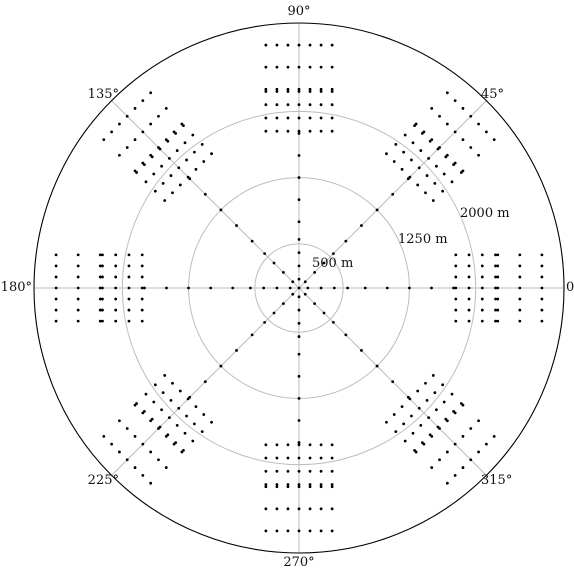 The height and width of the screenshot is (572, 574). Describe the element at coordinates (299, 288) in the screenshot. I see `data-point-center` at that location.